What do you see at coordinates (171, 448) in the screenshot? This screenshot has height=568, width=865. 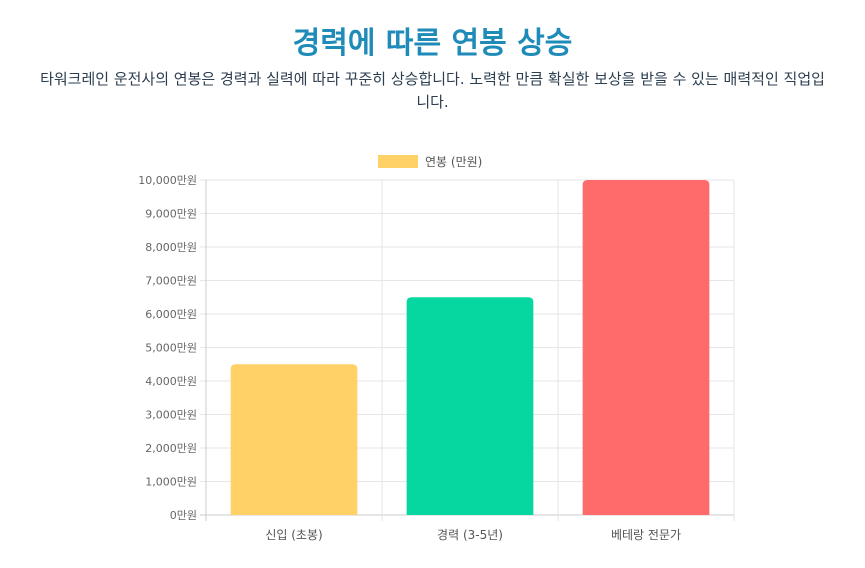 I see `y-tick-label: 2,000만원` at bounding box center [171, 448].